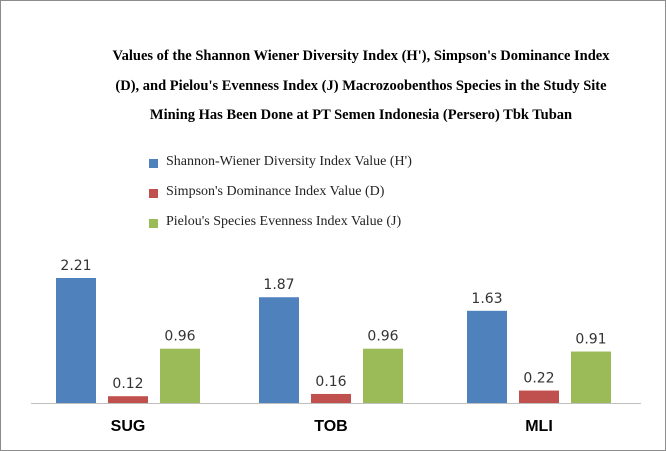 This screenshot has height=451, width=666. I want to click on data-label-shannon-sug: 2.21, so click(75, 266).